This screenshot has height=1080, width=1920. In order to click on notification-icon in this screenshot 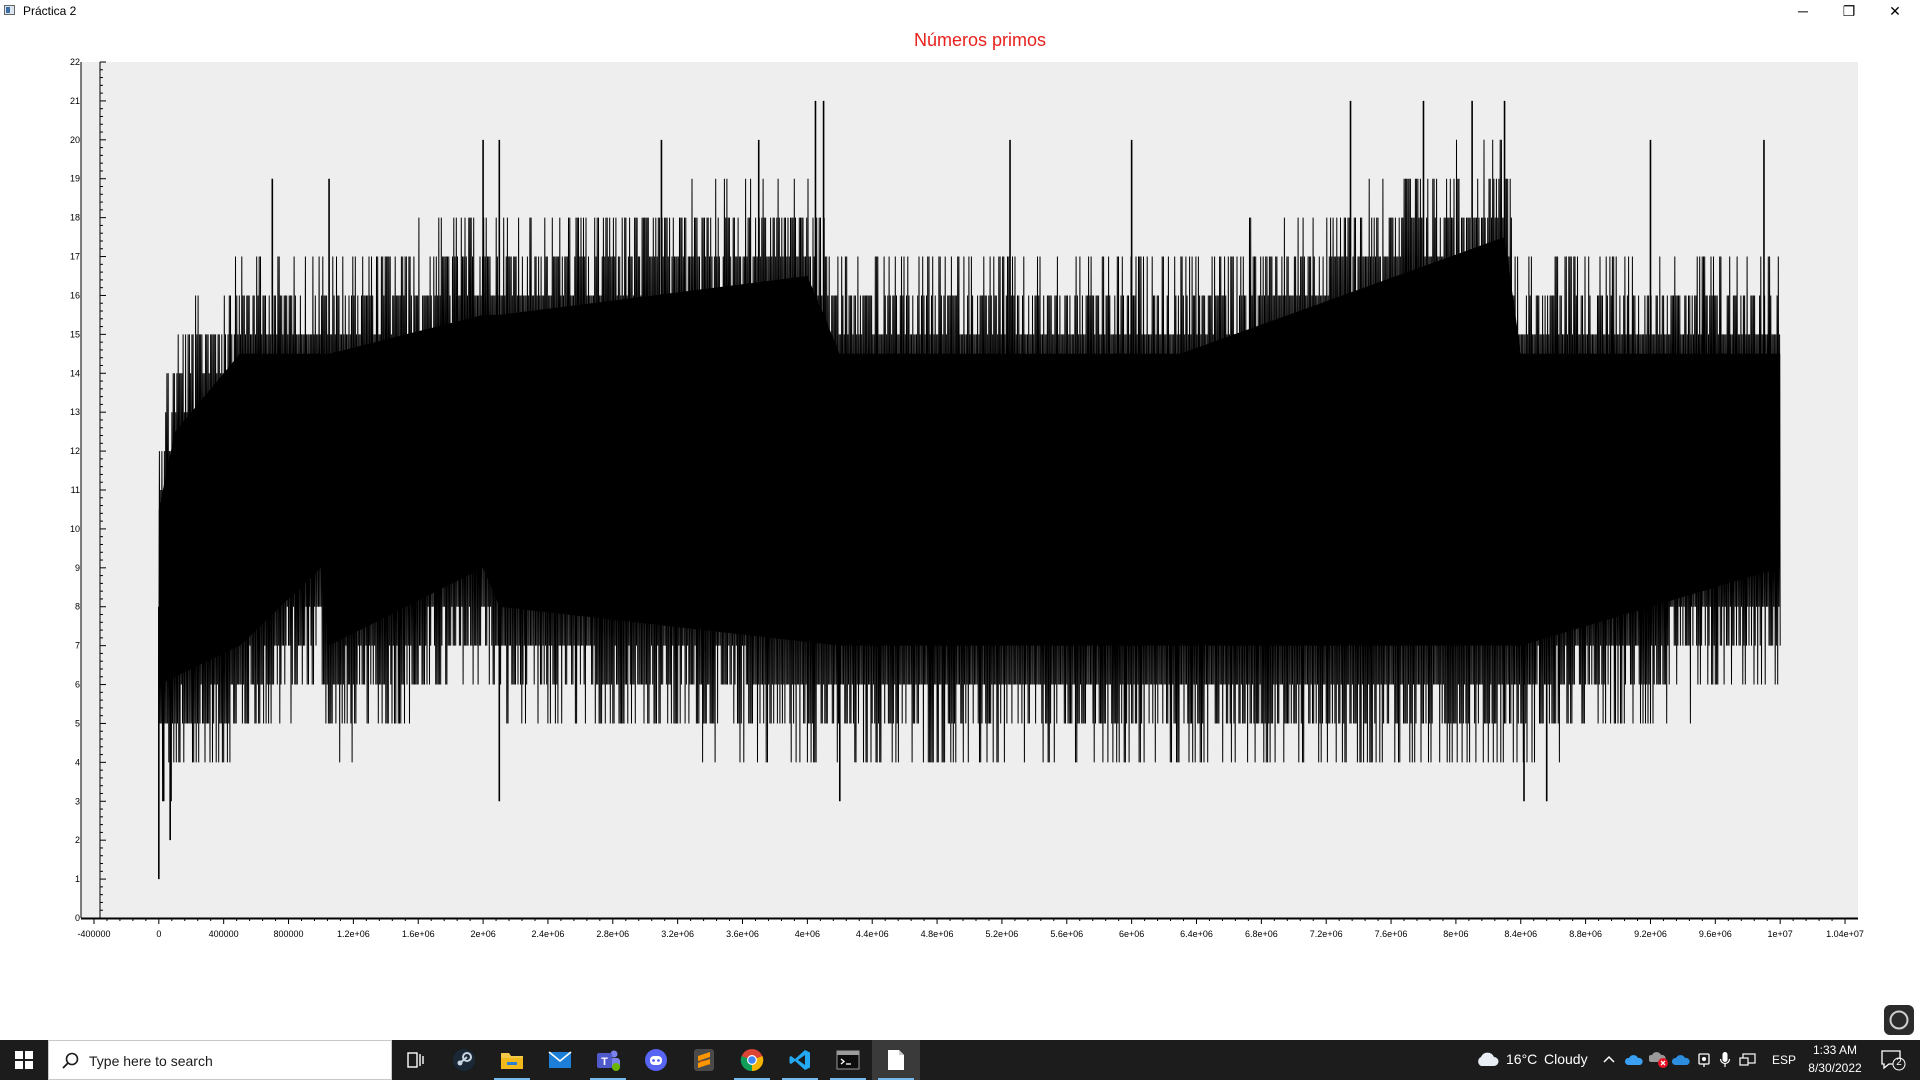, I will do `click(1893, 1060)`.